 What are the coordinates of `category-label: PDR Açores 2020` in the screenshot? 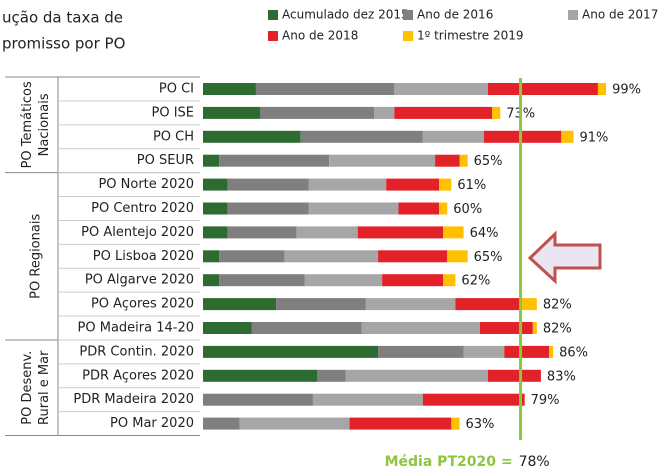 It's located at (138, 375).